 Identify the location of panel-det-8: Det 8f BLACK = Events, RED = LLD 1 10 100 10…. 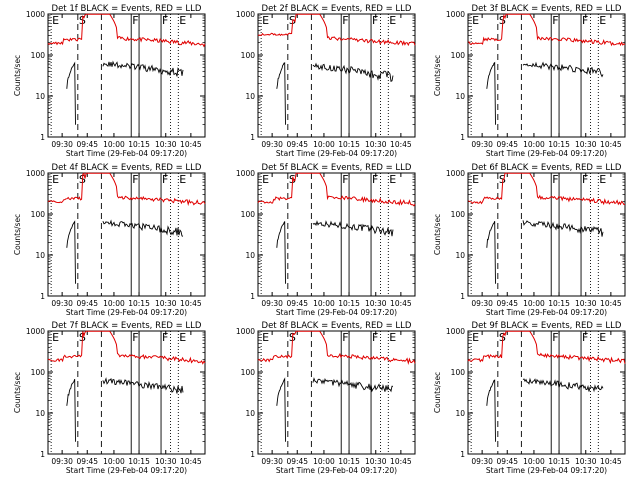
(326, 398).